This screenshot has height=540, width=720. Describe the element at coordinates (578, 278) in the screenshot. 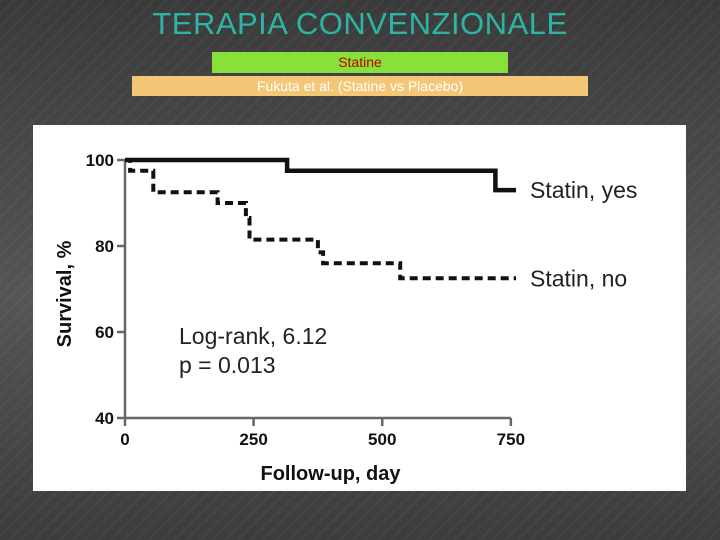

I see `series-label-statin-no: Statin, no` at that location.